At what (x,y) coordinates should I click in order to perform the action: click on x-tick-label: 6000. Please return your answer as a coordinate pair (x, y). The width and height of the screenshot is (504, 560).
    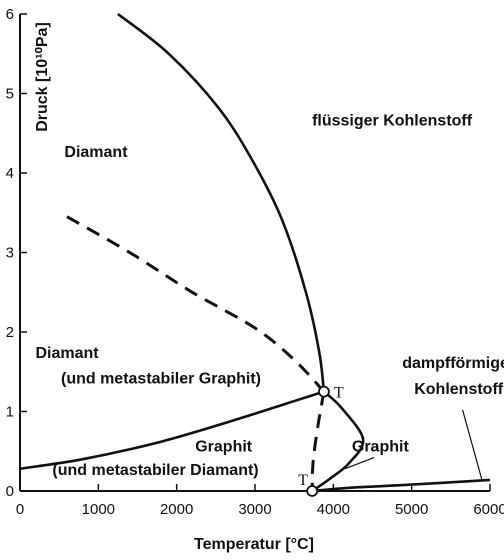
    Looking at the image, I should click on (488, 509).